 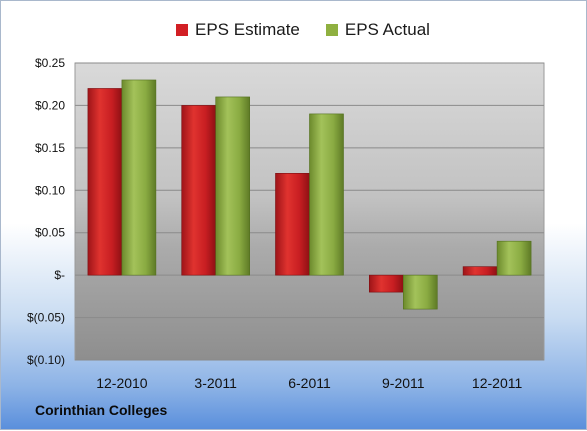 I want to click on y-tick-label: $0.05, so click(x=50, y=233).